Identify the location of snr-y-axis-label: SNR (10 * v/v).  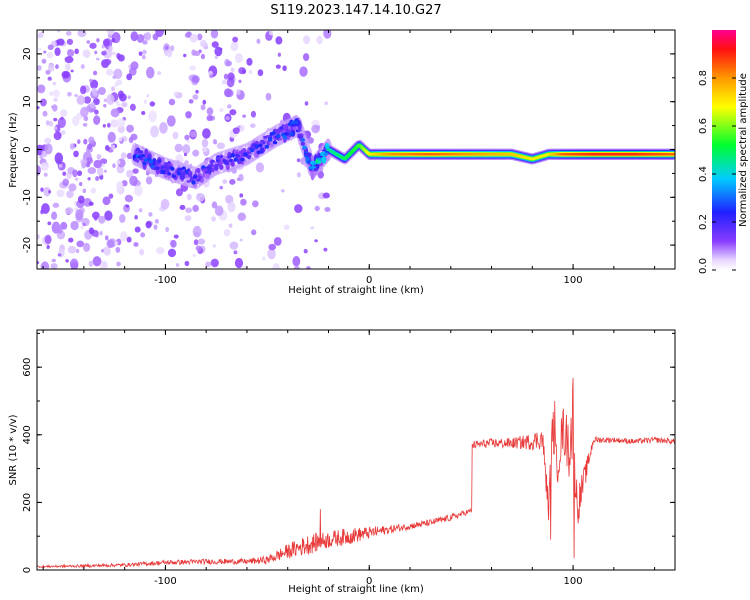
(13, 449).